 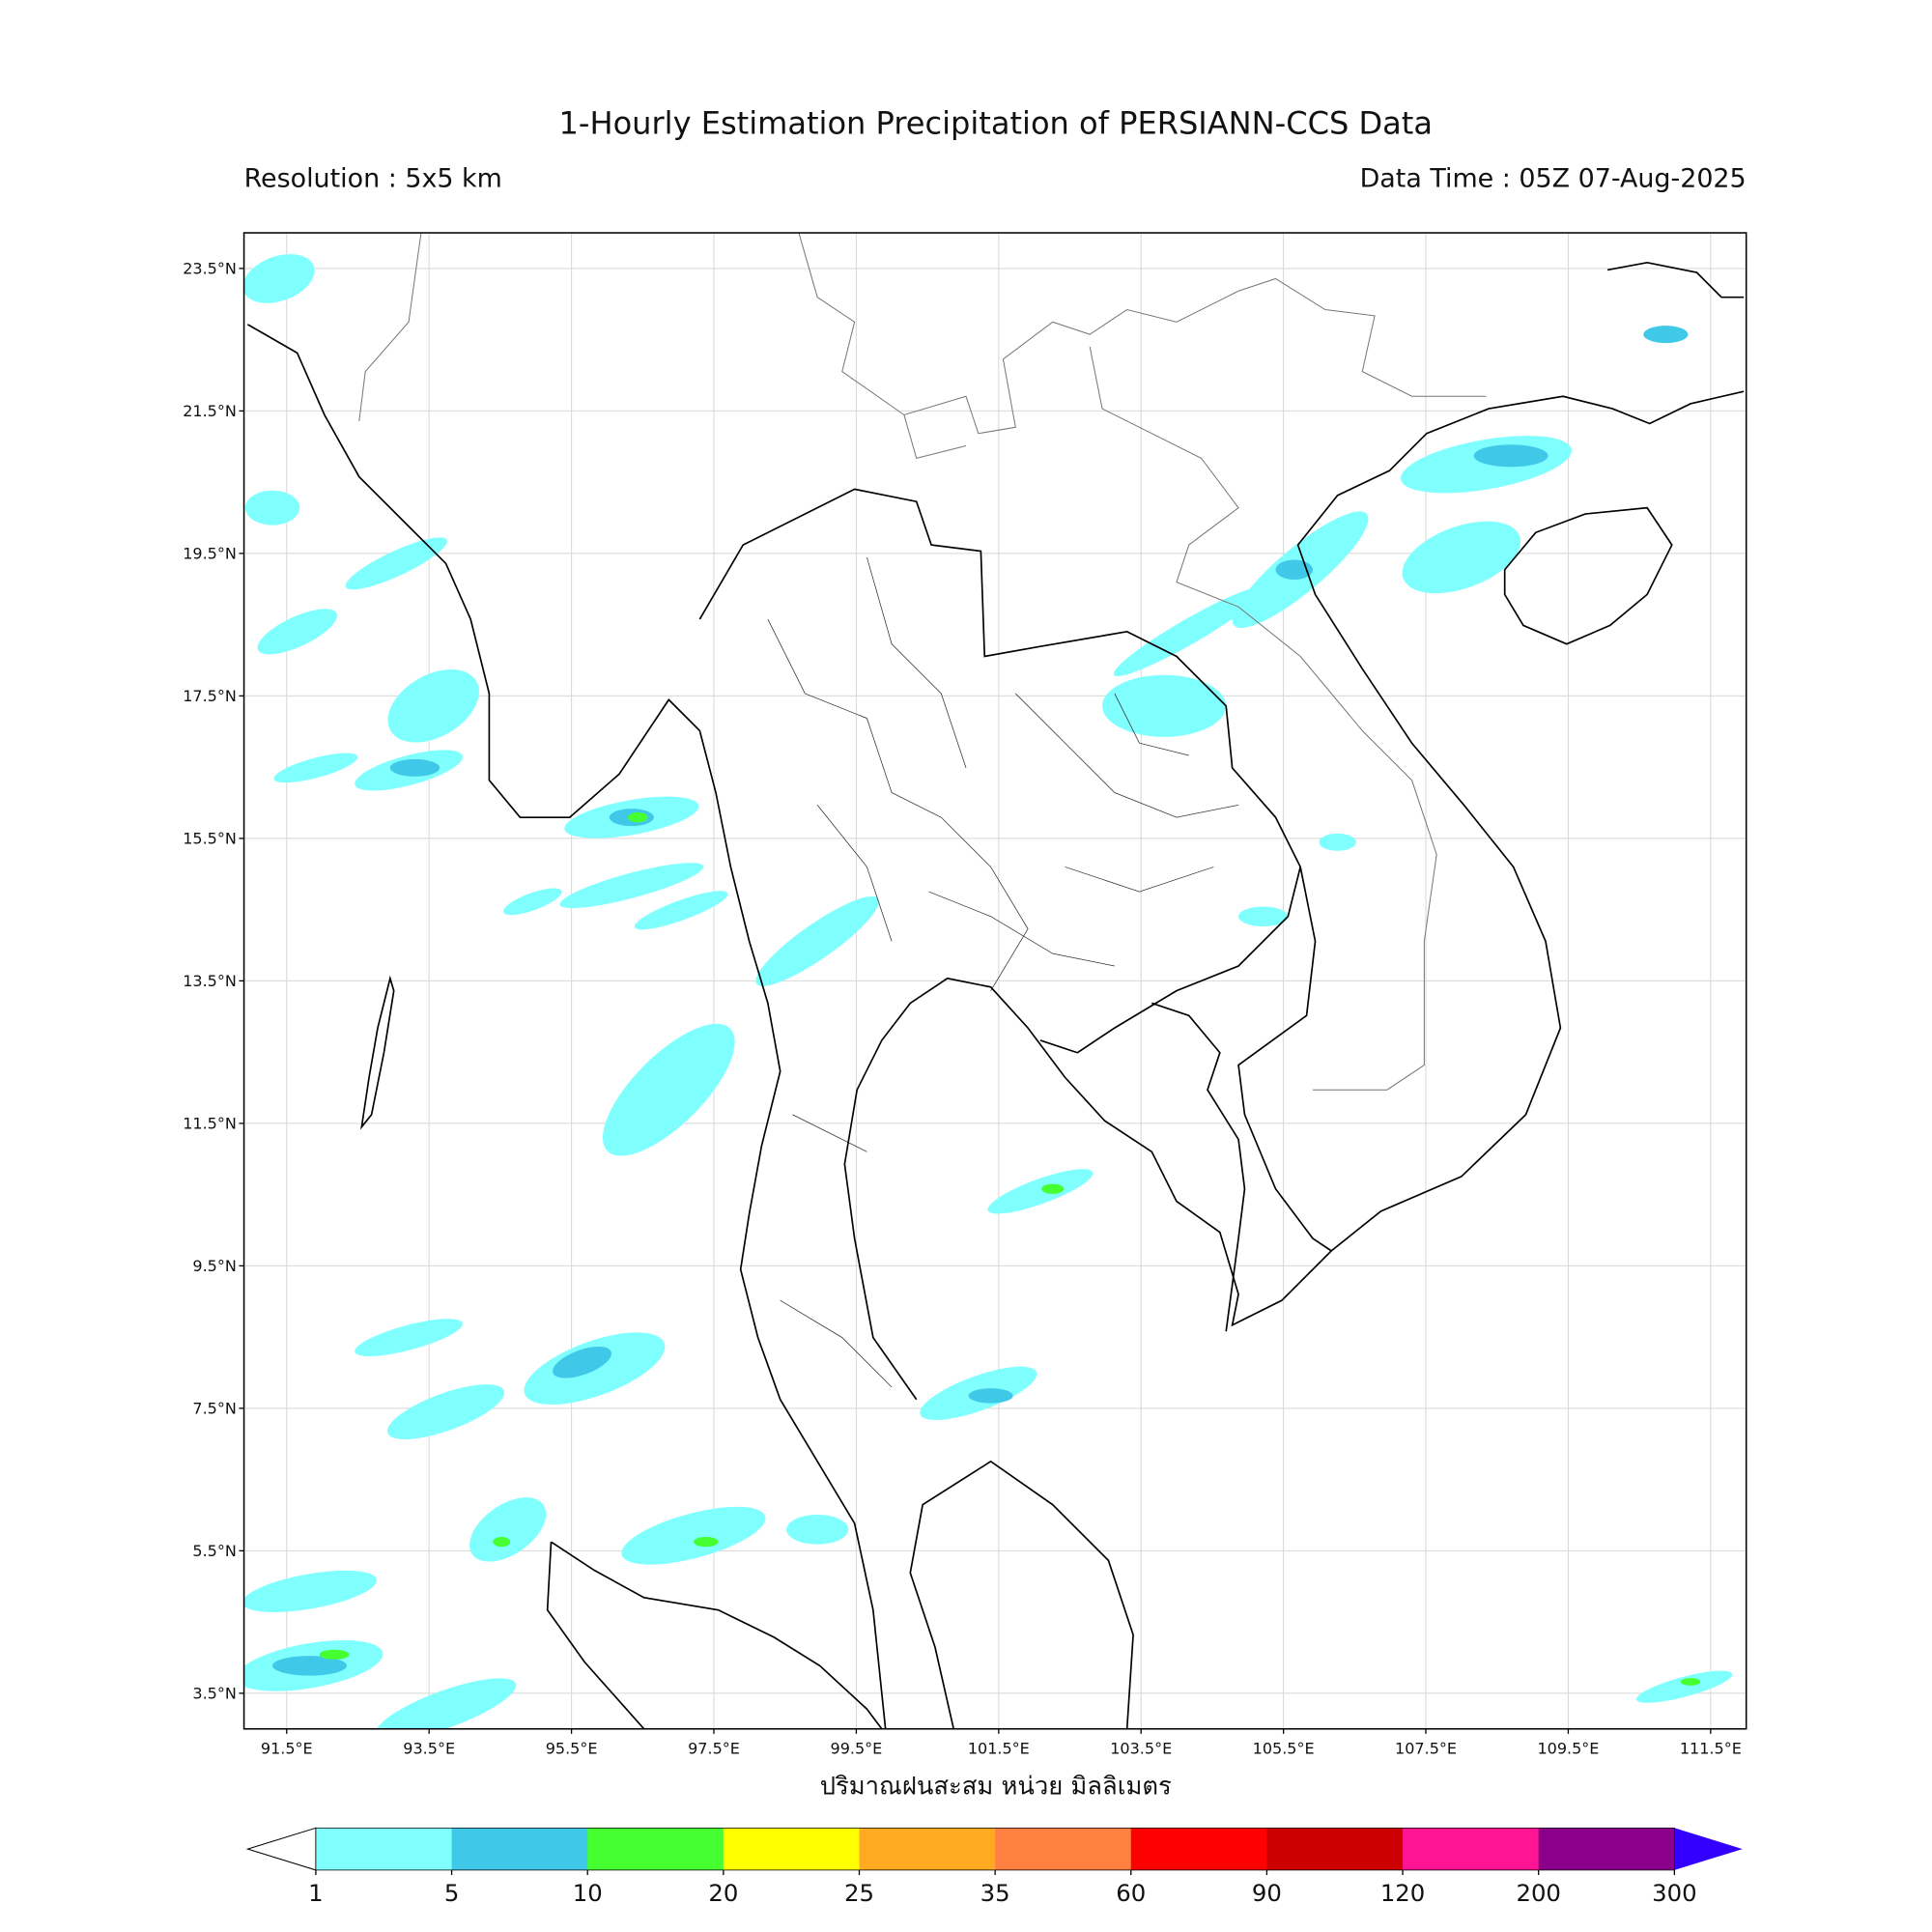 I want to click on lon-tick-label: 93.5°E, so click(x=429, y=1748).